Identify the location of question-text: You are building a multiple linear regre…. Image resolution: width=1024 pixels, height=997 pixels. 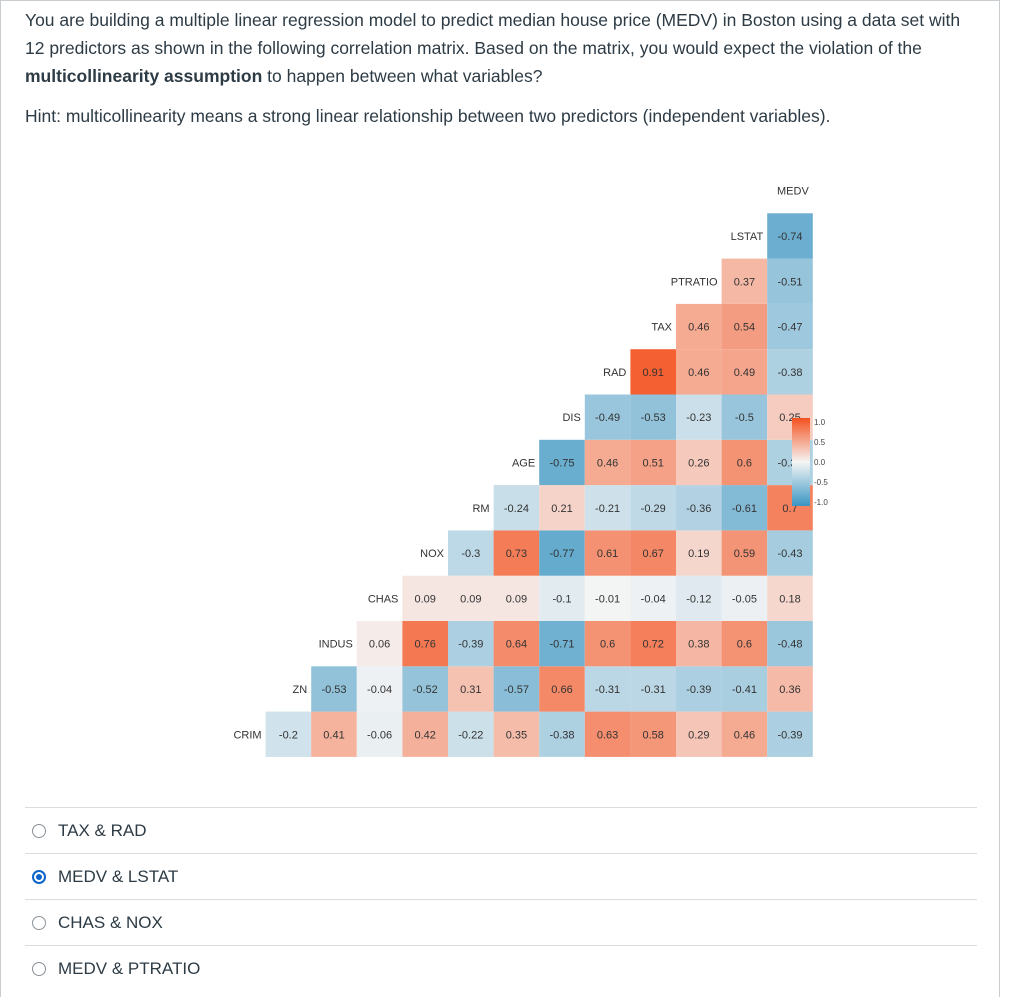
(502, 68).